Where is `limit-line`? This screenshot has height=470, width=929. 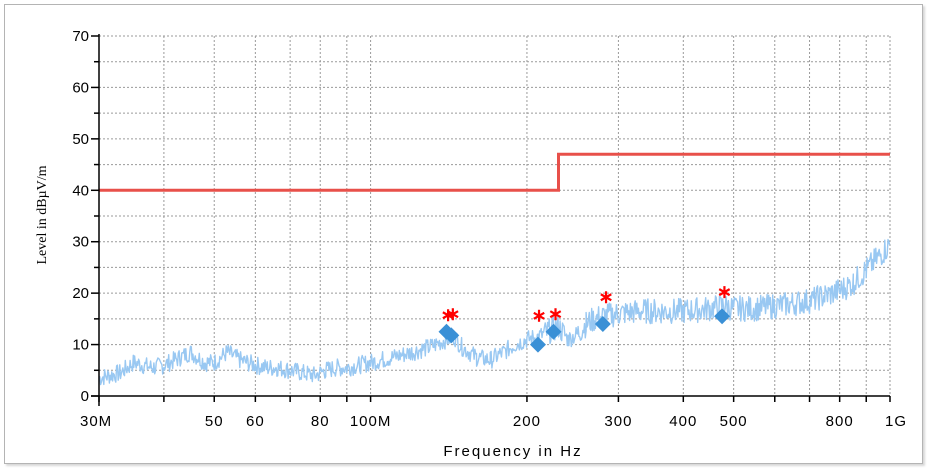
limit-line is located at coordinates (494, 172).